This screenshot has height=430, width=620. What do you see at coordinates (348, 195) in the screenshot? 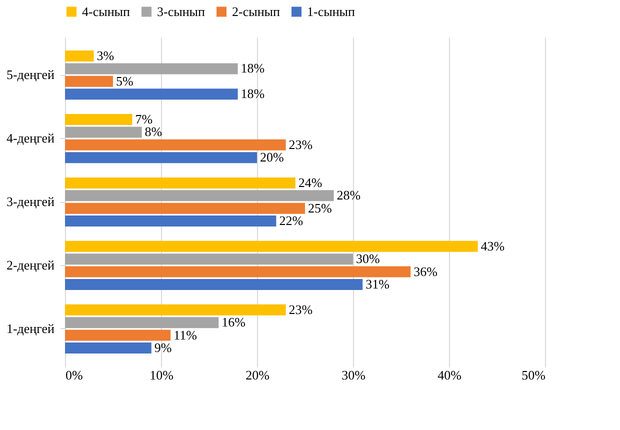
I see `data-label: 28%` at bounding box center [348, 195].